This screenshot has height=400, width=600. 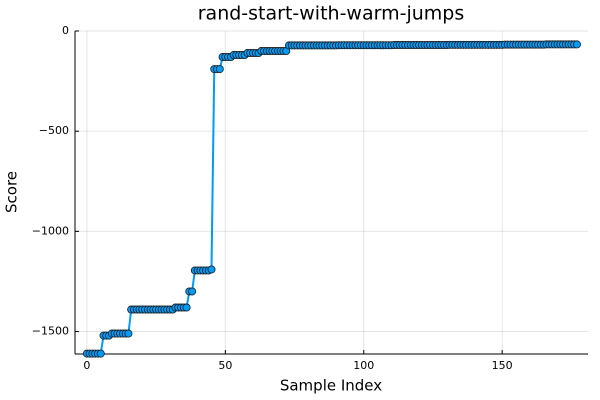 What do you see at coordinates (50, 230) in the screenshot?
I see `y-tick-label: −1000` at bounding box center [50, 230].